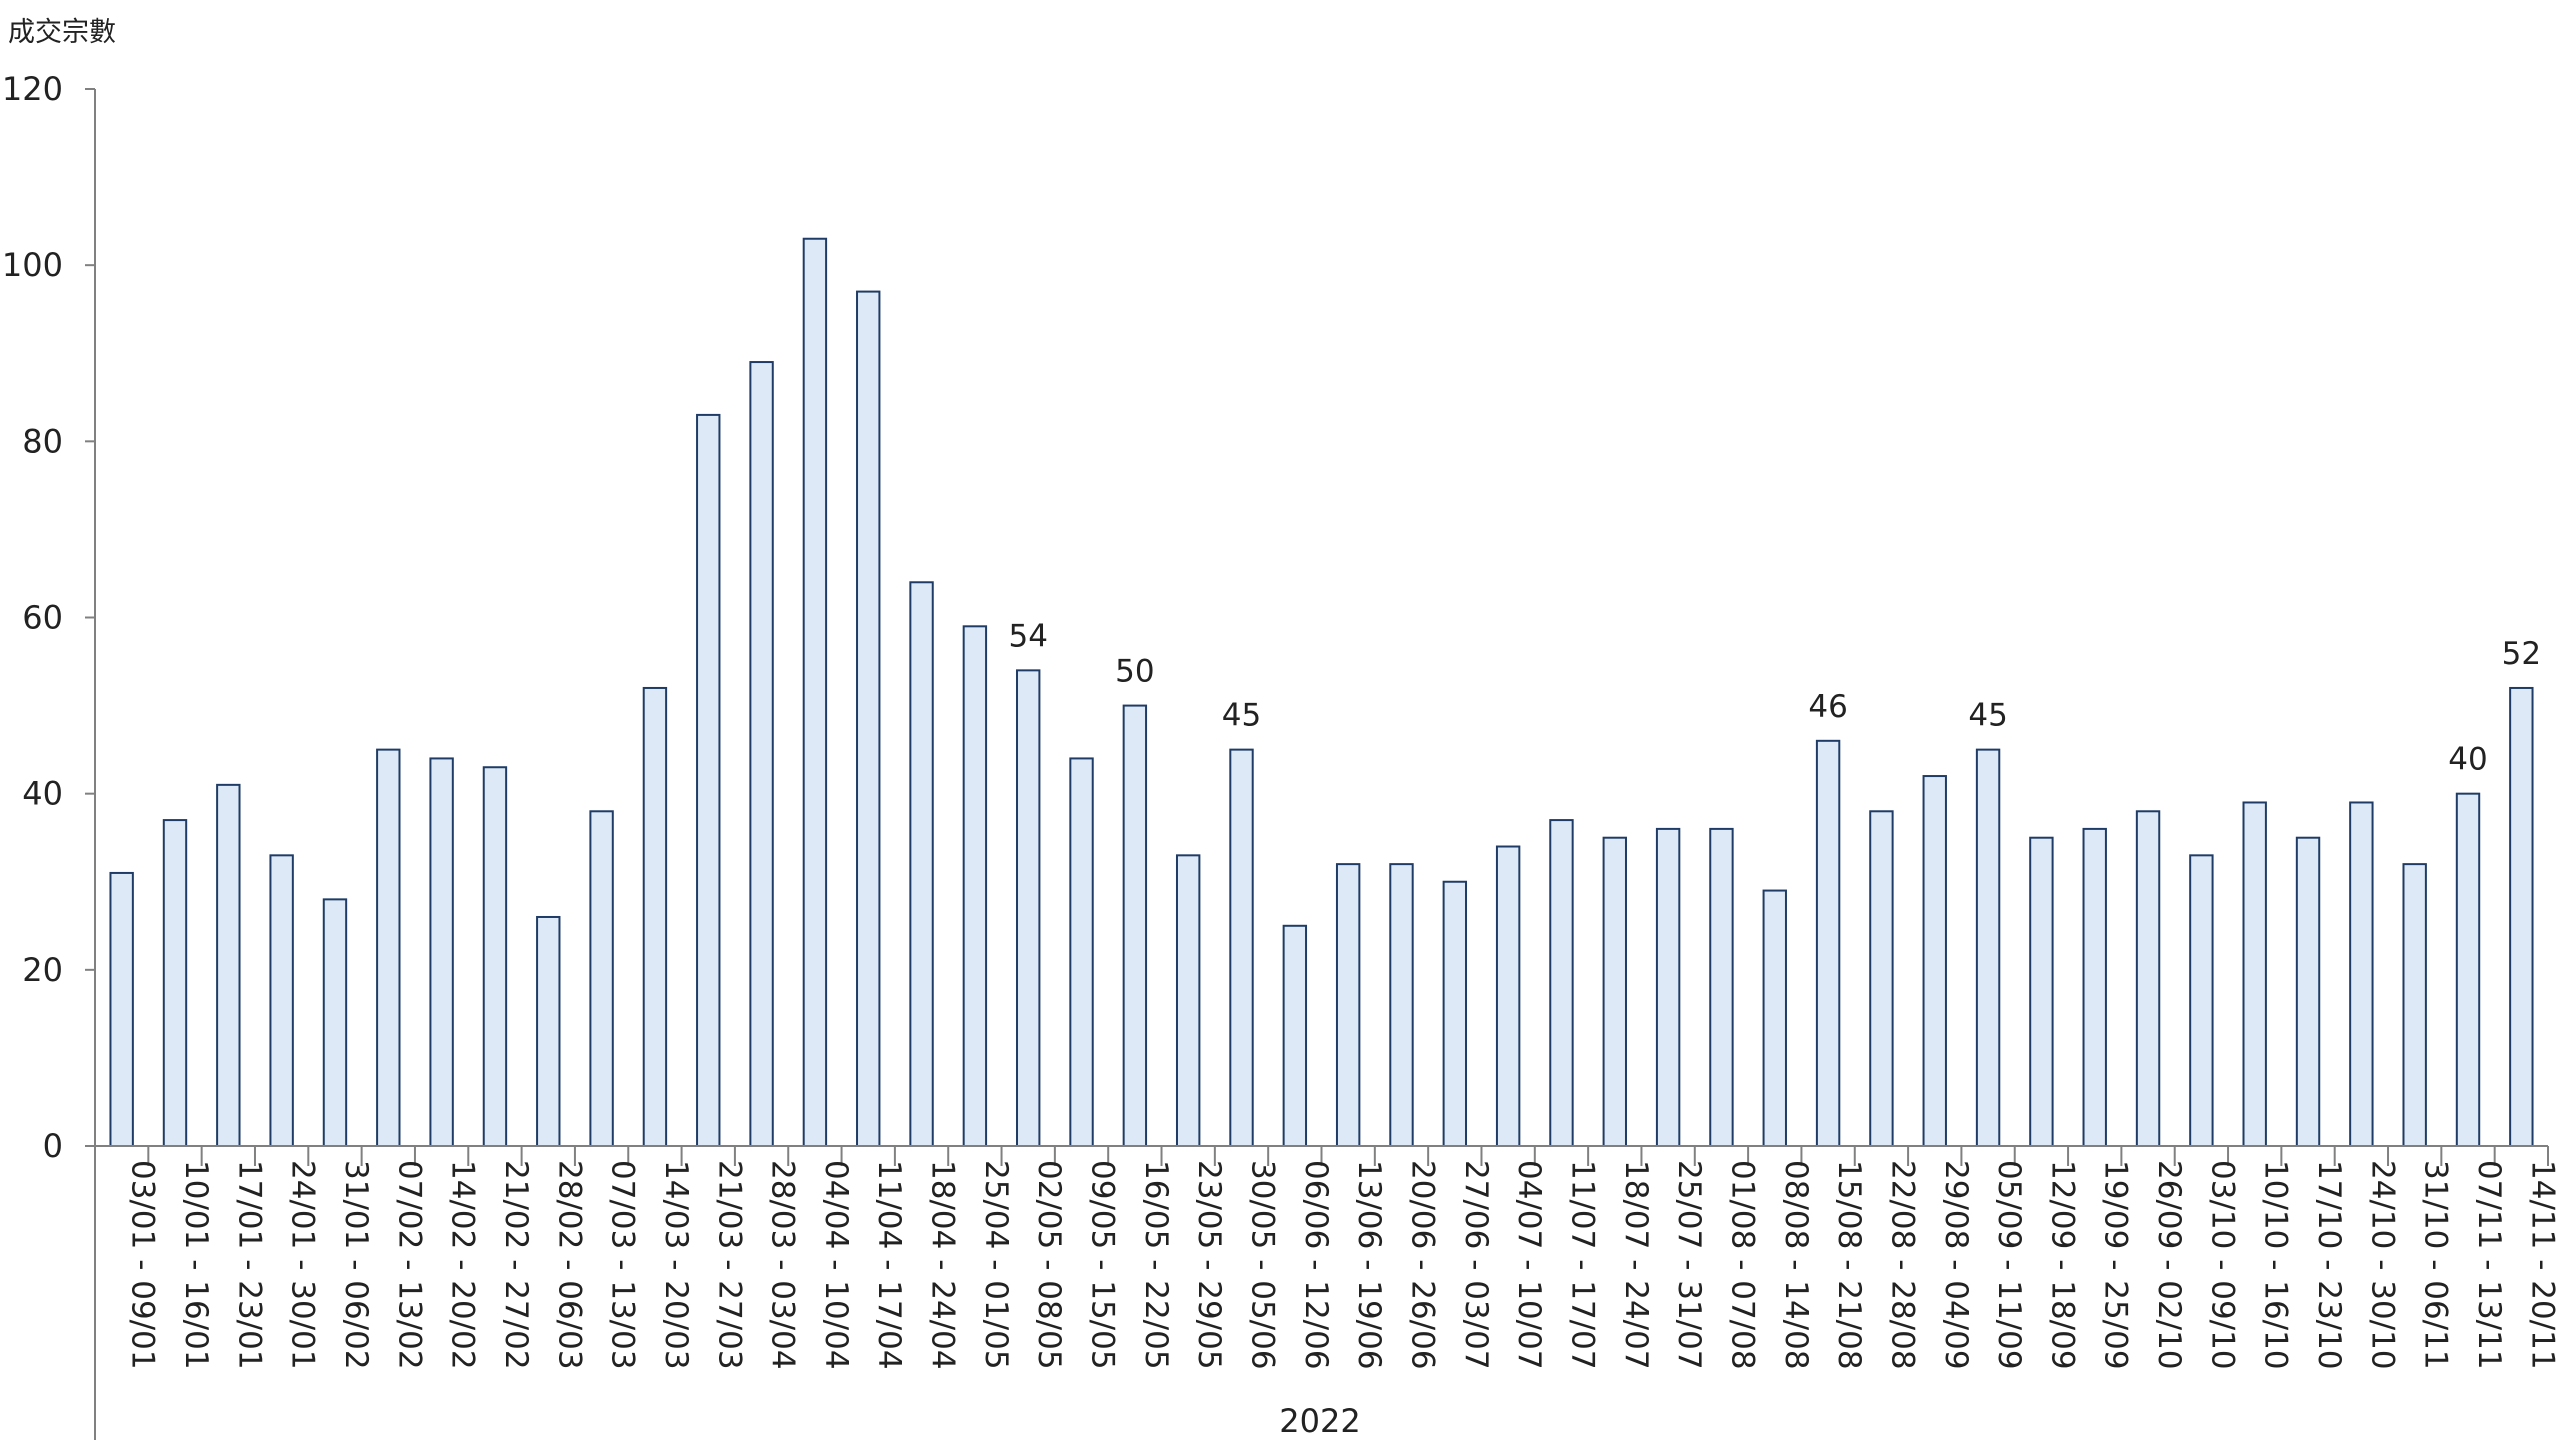 This screenshot has width=2560, height=1440. Describe the element at coordinates (1796, 1265) in the screenshot. I see `x-tick-label: 08/08 - 14/08` at that location.